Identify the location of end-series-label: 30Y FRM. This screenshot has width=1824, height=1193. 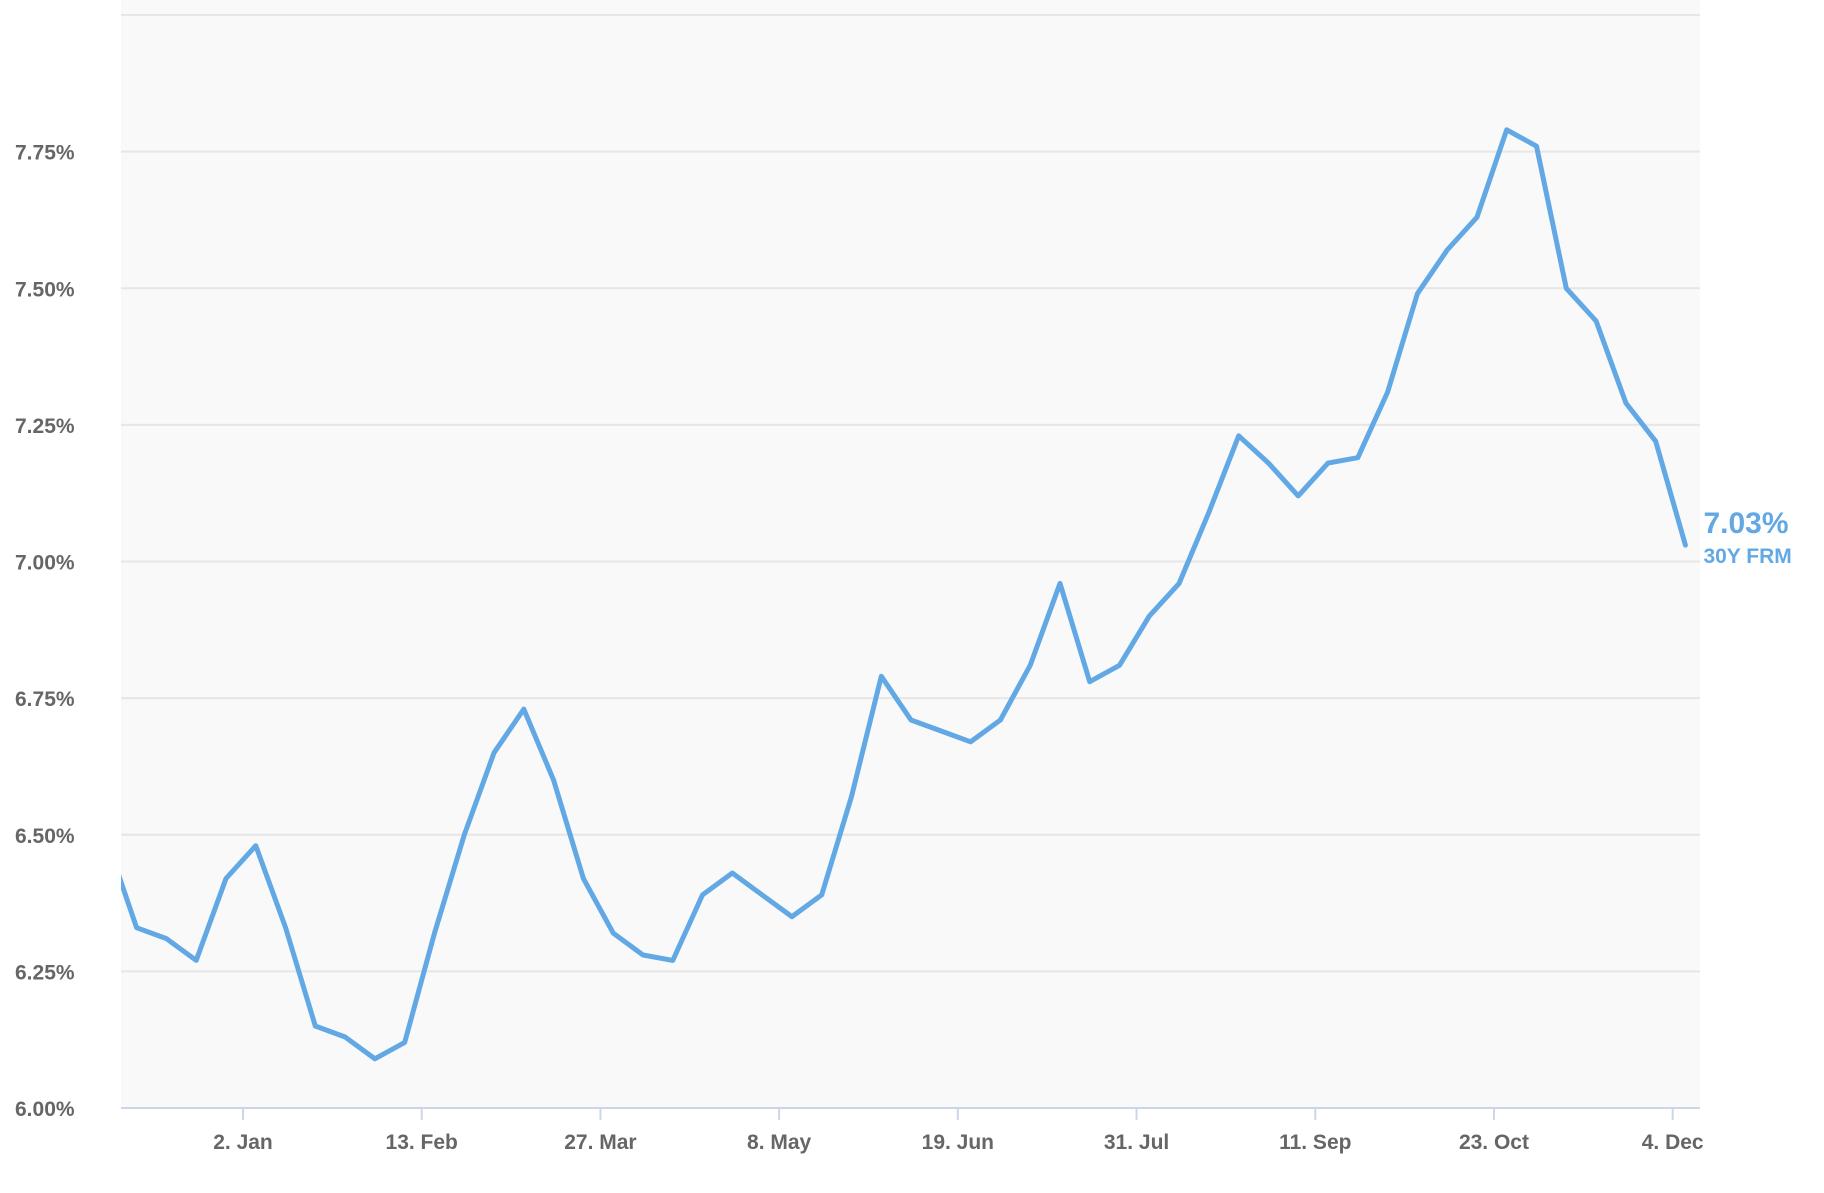
(1747, 556).